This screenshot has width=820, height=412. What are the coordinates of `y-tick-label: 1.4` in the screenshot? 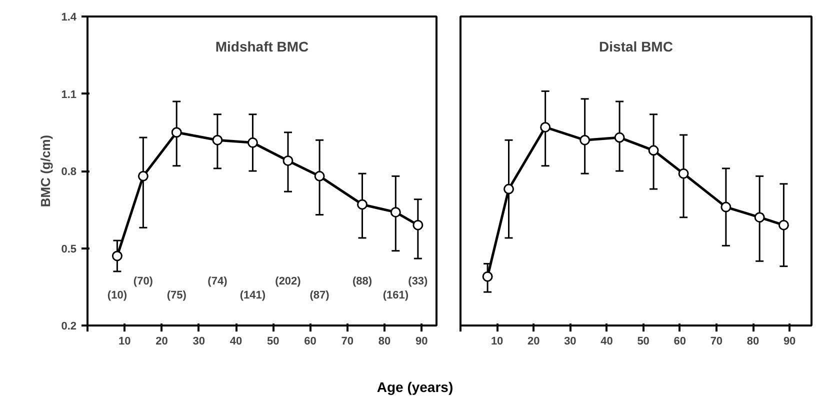 It's located at (69, 18).